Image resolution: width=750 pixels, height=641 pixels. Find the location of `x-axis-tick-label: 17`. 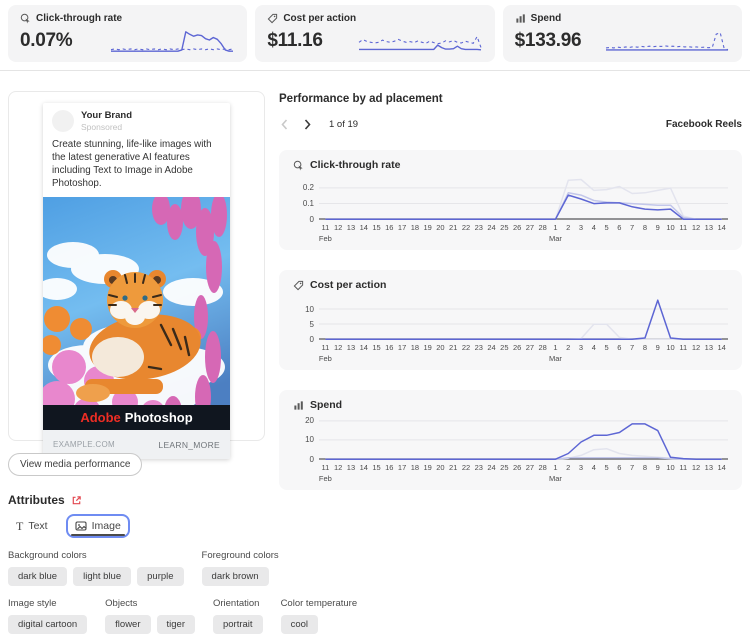

x-axis-tick-label: 17 is located at coordinates (402, 347).